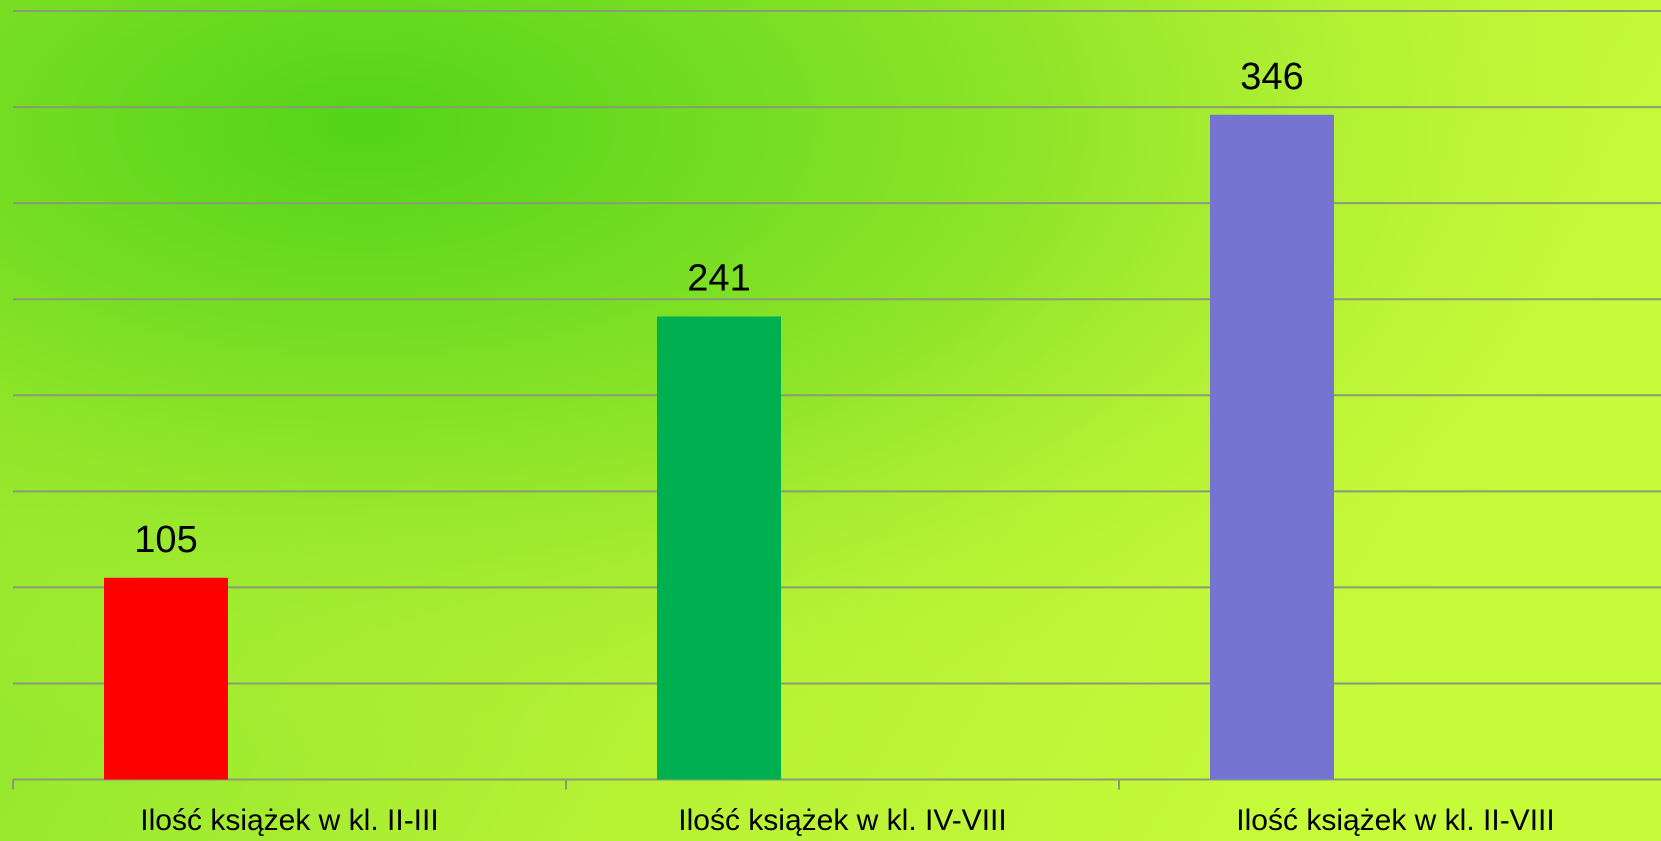 The height and width of the screenshot is (841, 1661). What do you see at coordinates (1395, 820) in the screenshot?
I see `x-tick-label: Ilość książek w kl. II-VIII` at bounding box center [1395, 820].